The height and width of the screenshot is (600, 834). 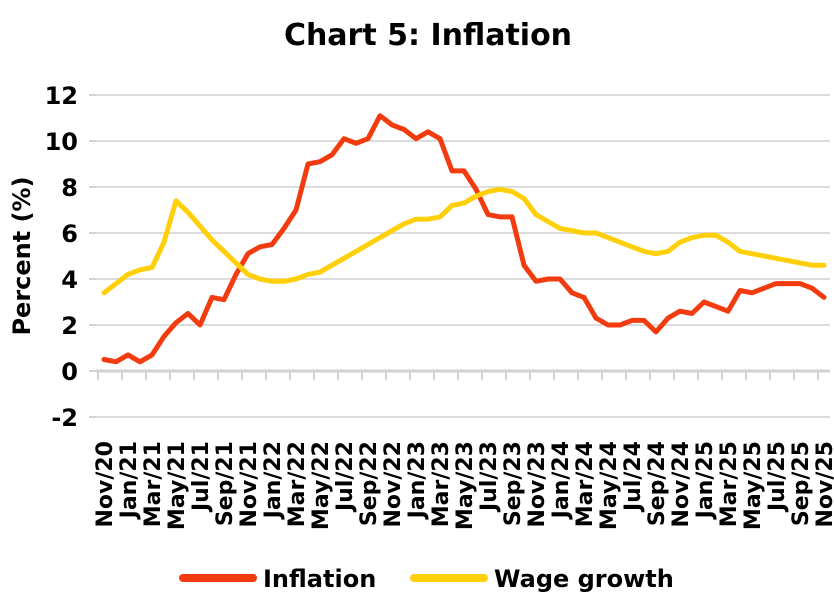 What do you see at coordinates (105, 484) in the screenshot?
I see `x-tick-label: Nov/20` at bounding box center [105, 484].